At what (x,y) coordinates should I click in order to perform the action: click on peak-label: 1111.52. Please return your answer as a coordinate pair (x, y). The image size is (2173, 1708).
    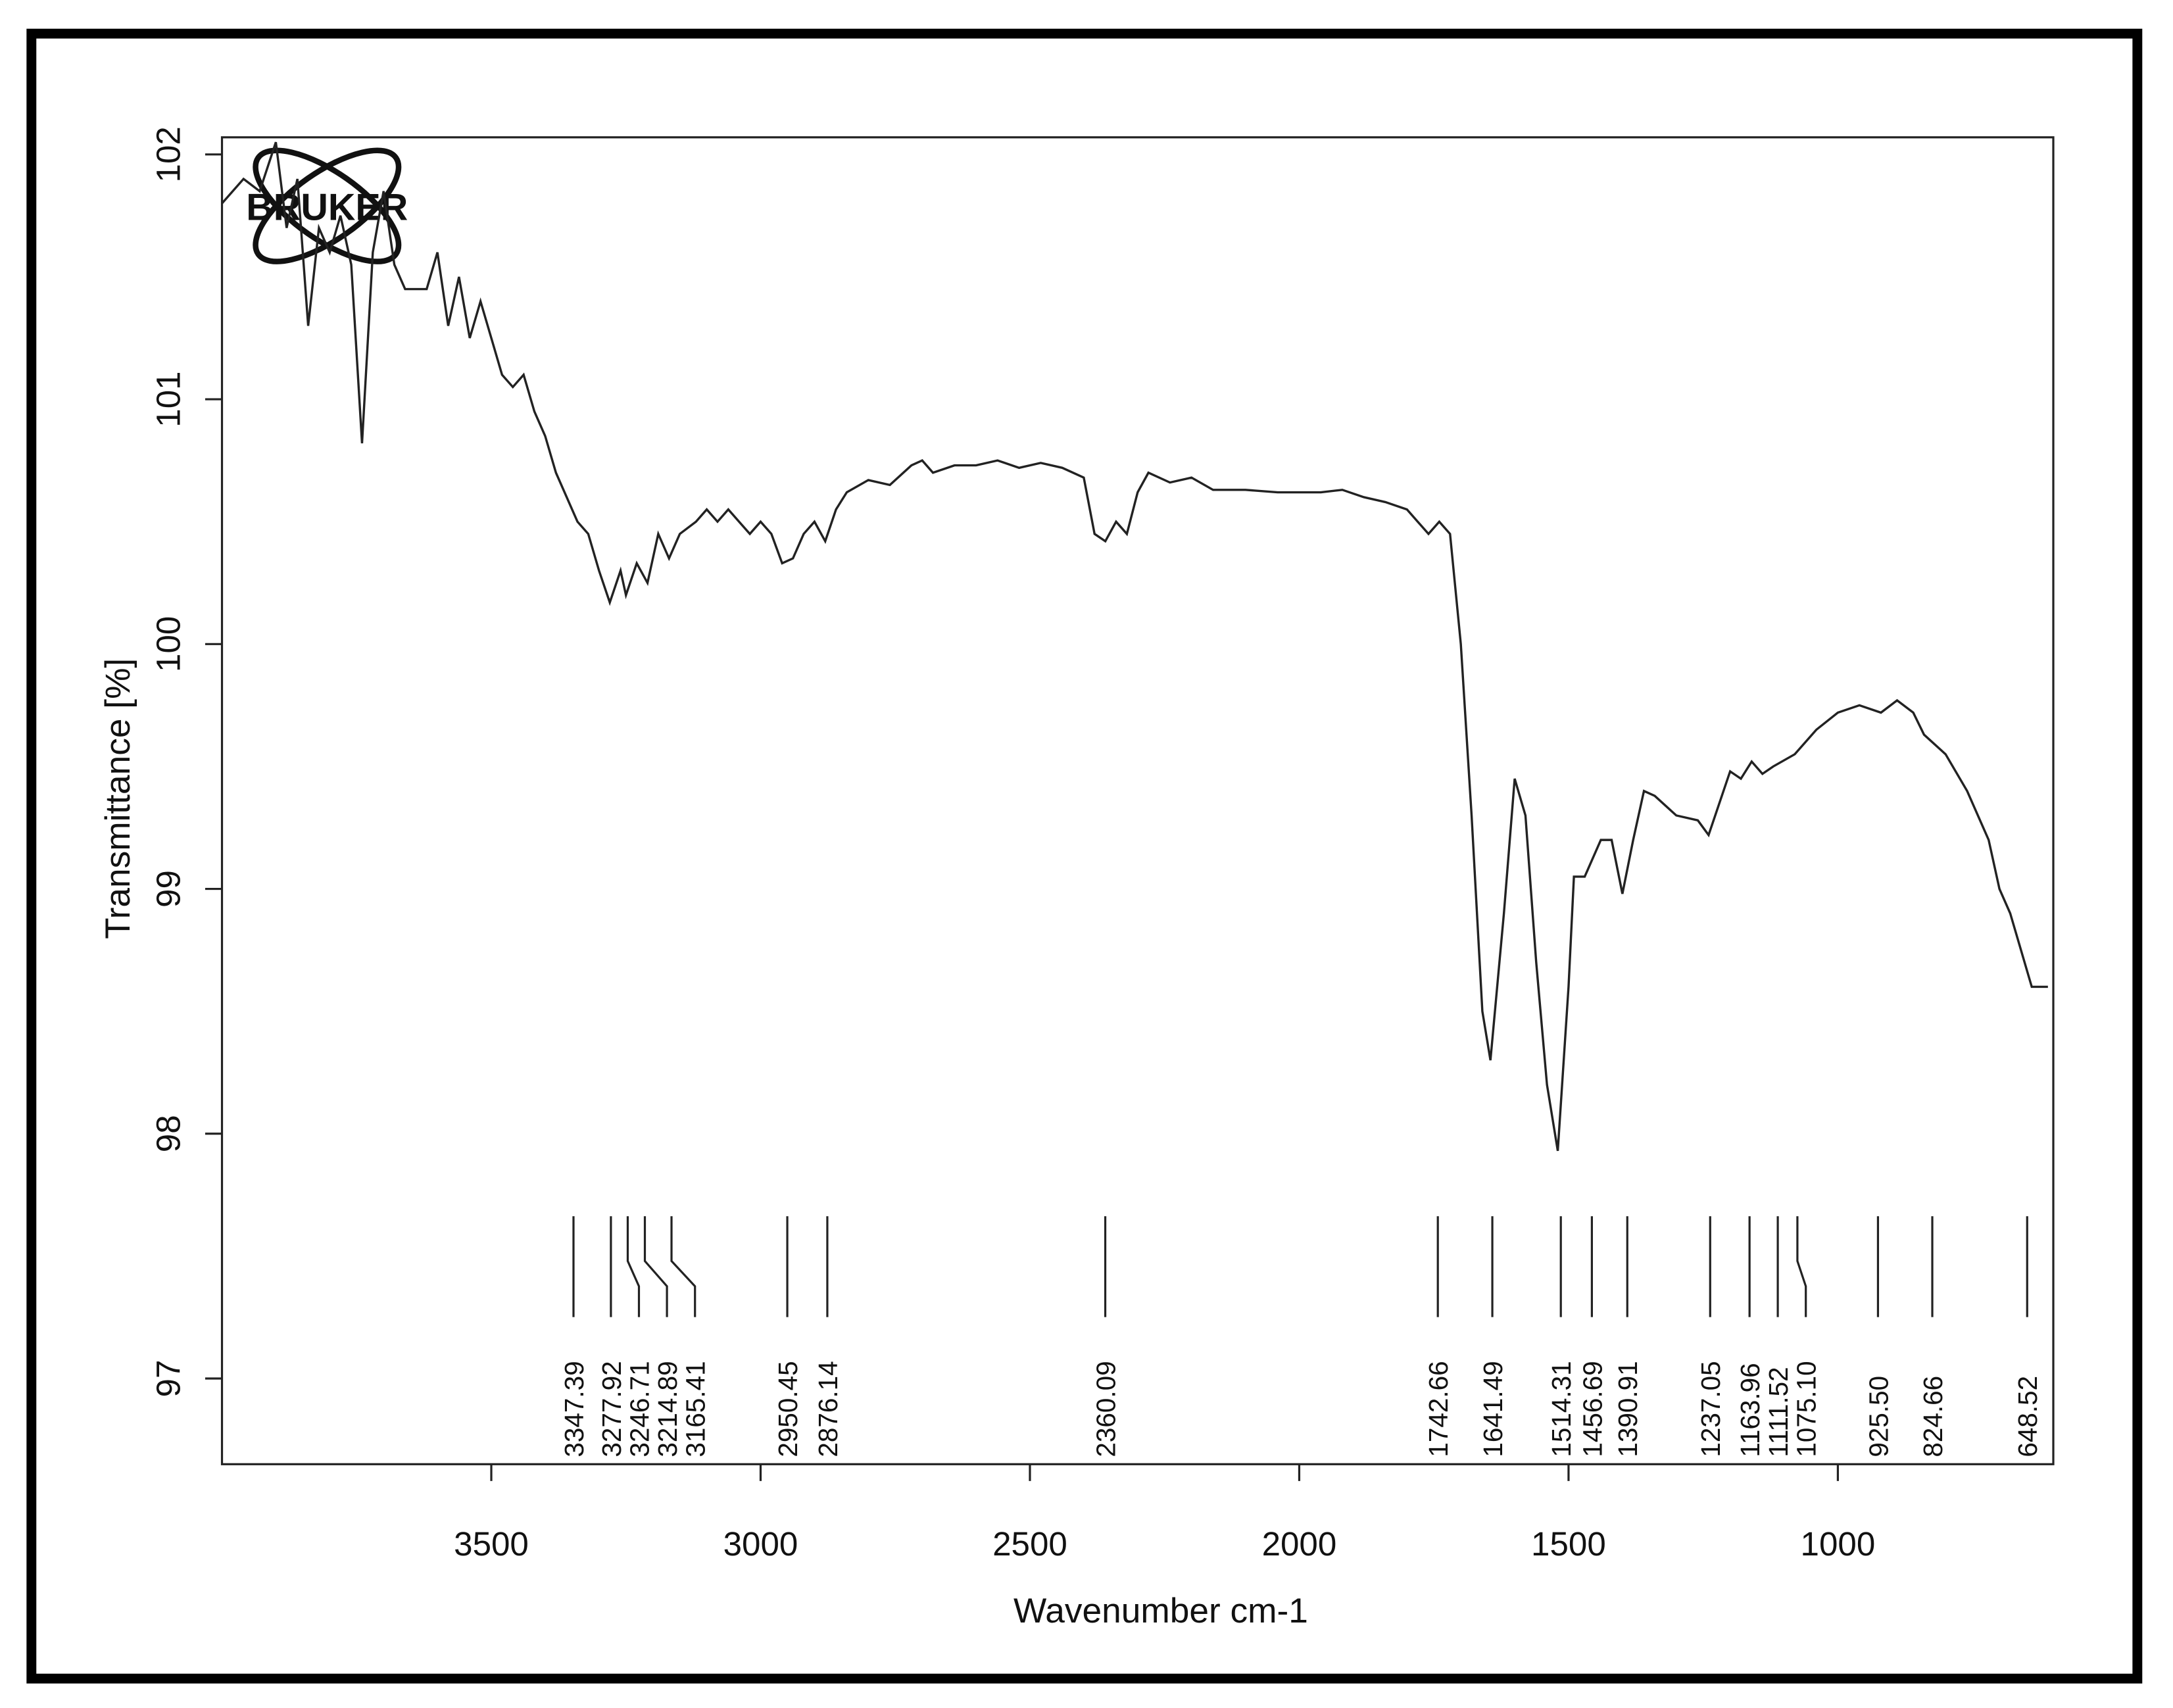
    Looking at the image, I should click on (1778, 1412).